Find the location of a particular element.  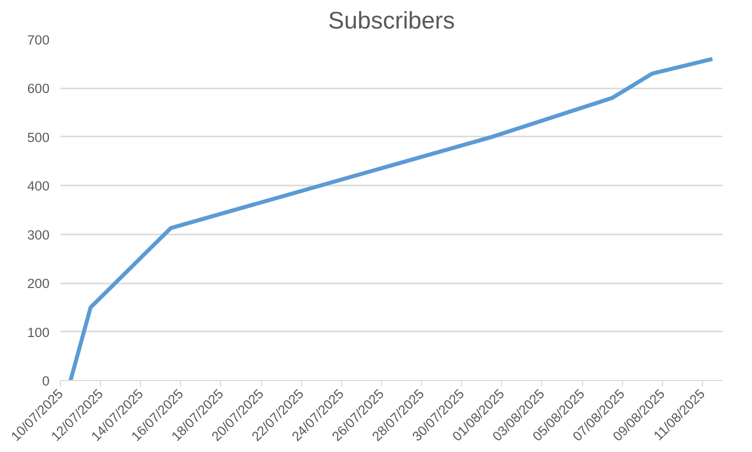

y-tick-label: 500 is located at coordinates (38, 137).